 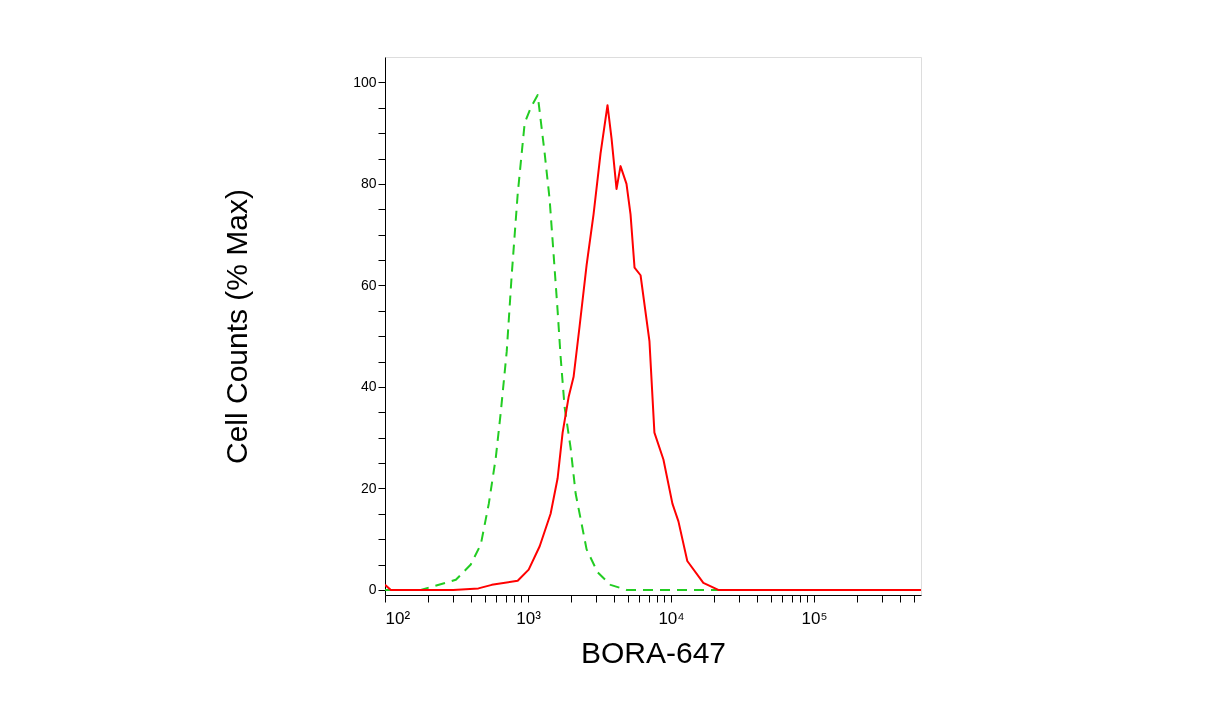 What do you see at coordinates (365, 81) in the screenshot?
I see `y-tick-label: 100` at bounding box center [365, 81].